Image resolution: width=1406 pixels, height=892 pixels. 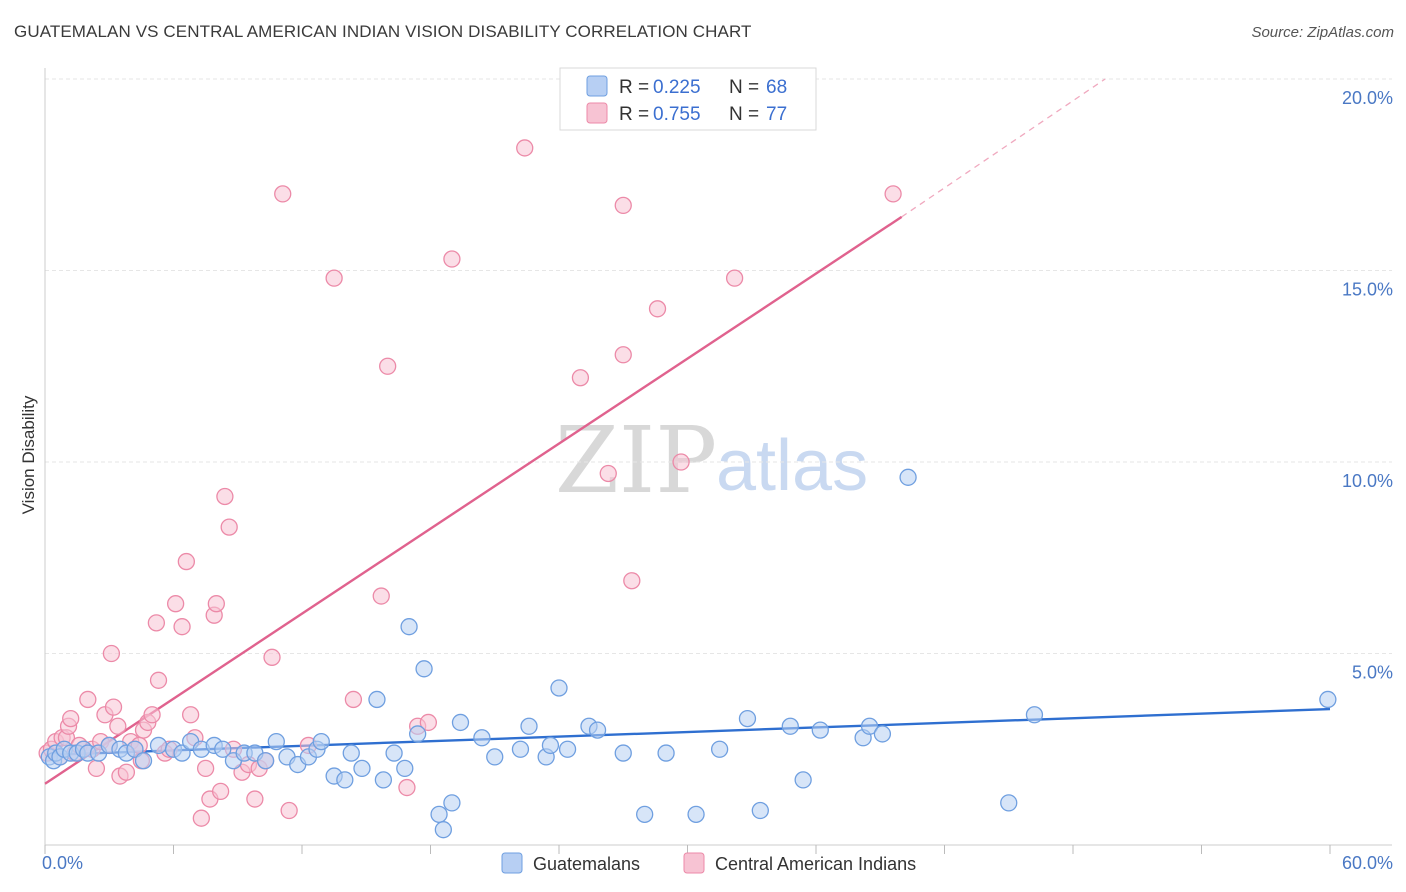 I want to click on watermark-atlas: atlas, so click(x=792, y=466).